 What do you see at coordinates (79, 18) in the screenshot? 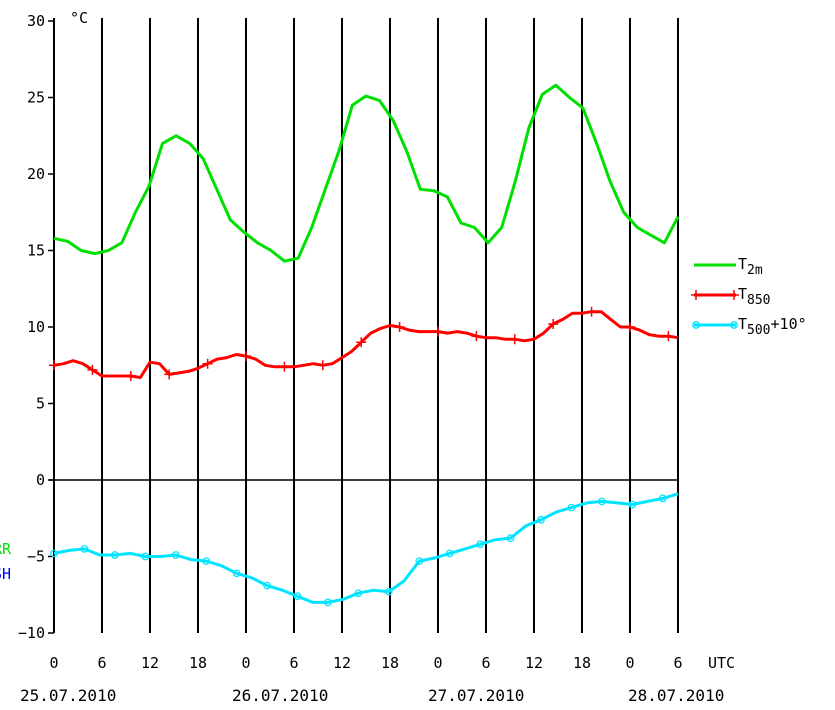
I see `unit-label: °C` at bounding box center [79, 18].